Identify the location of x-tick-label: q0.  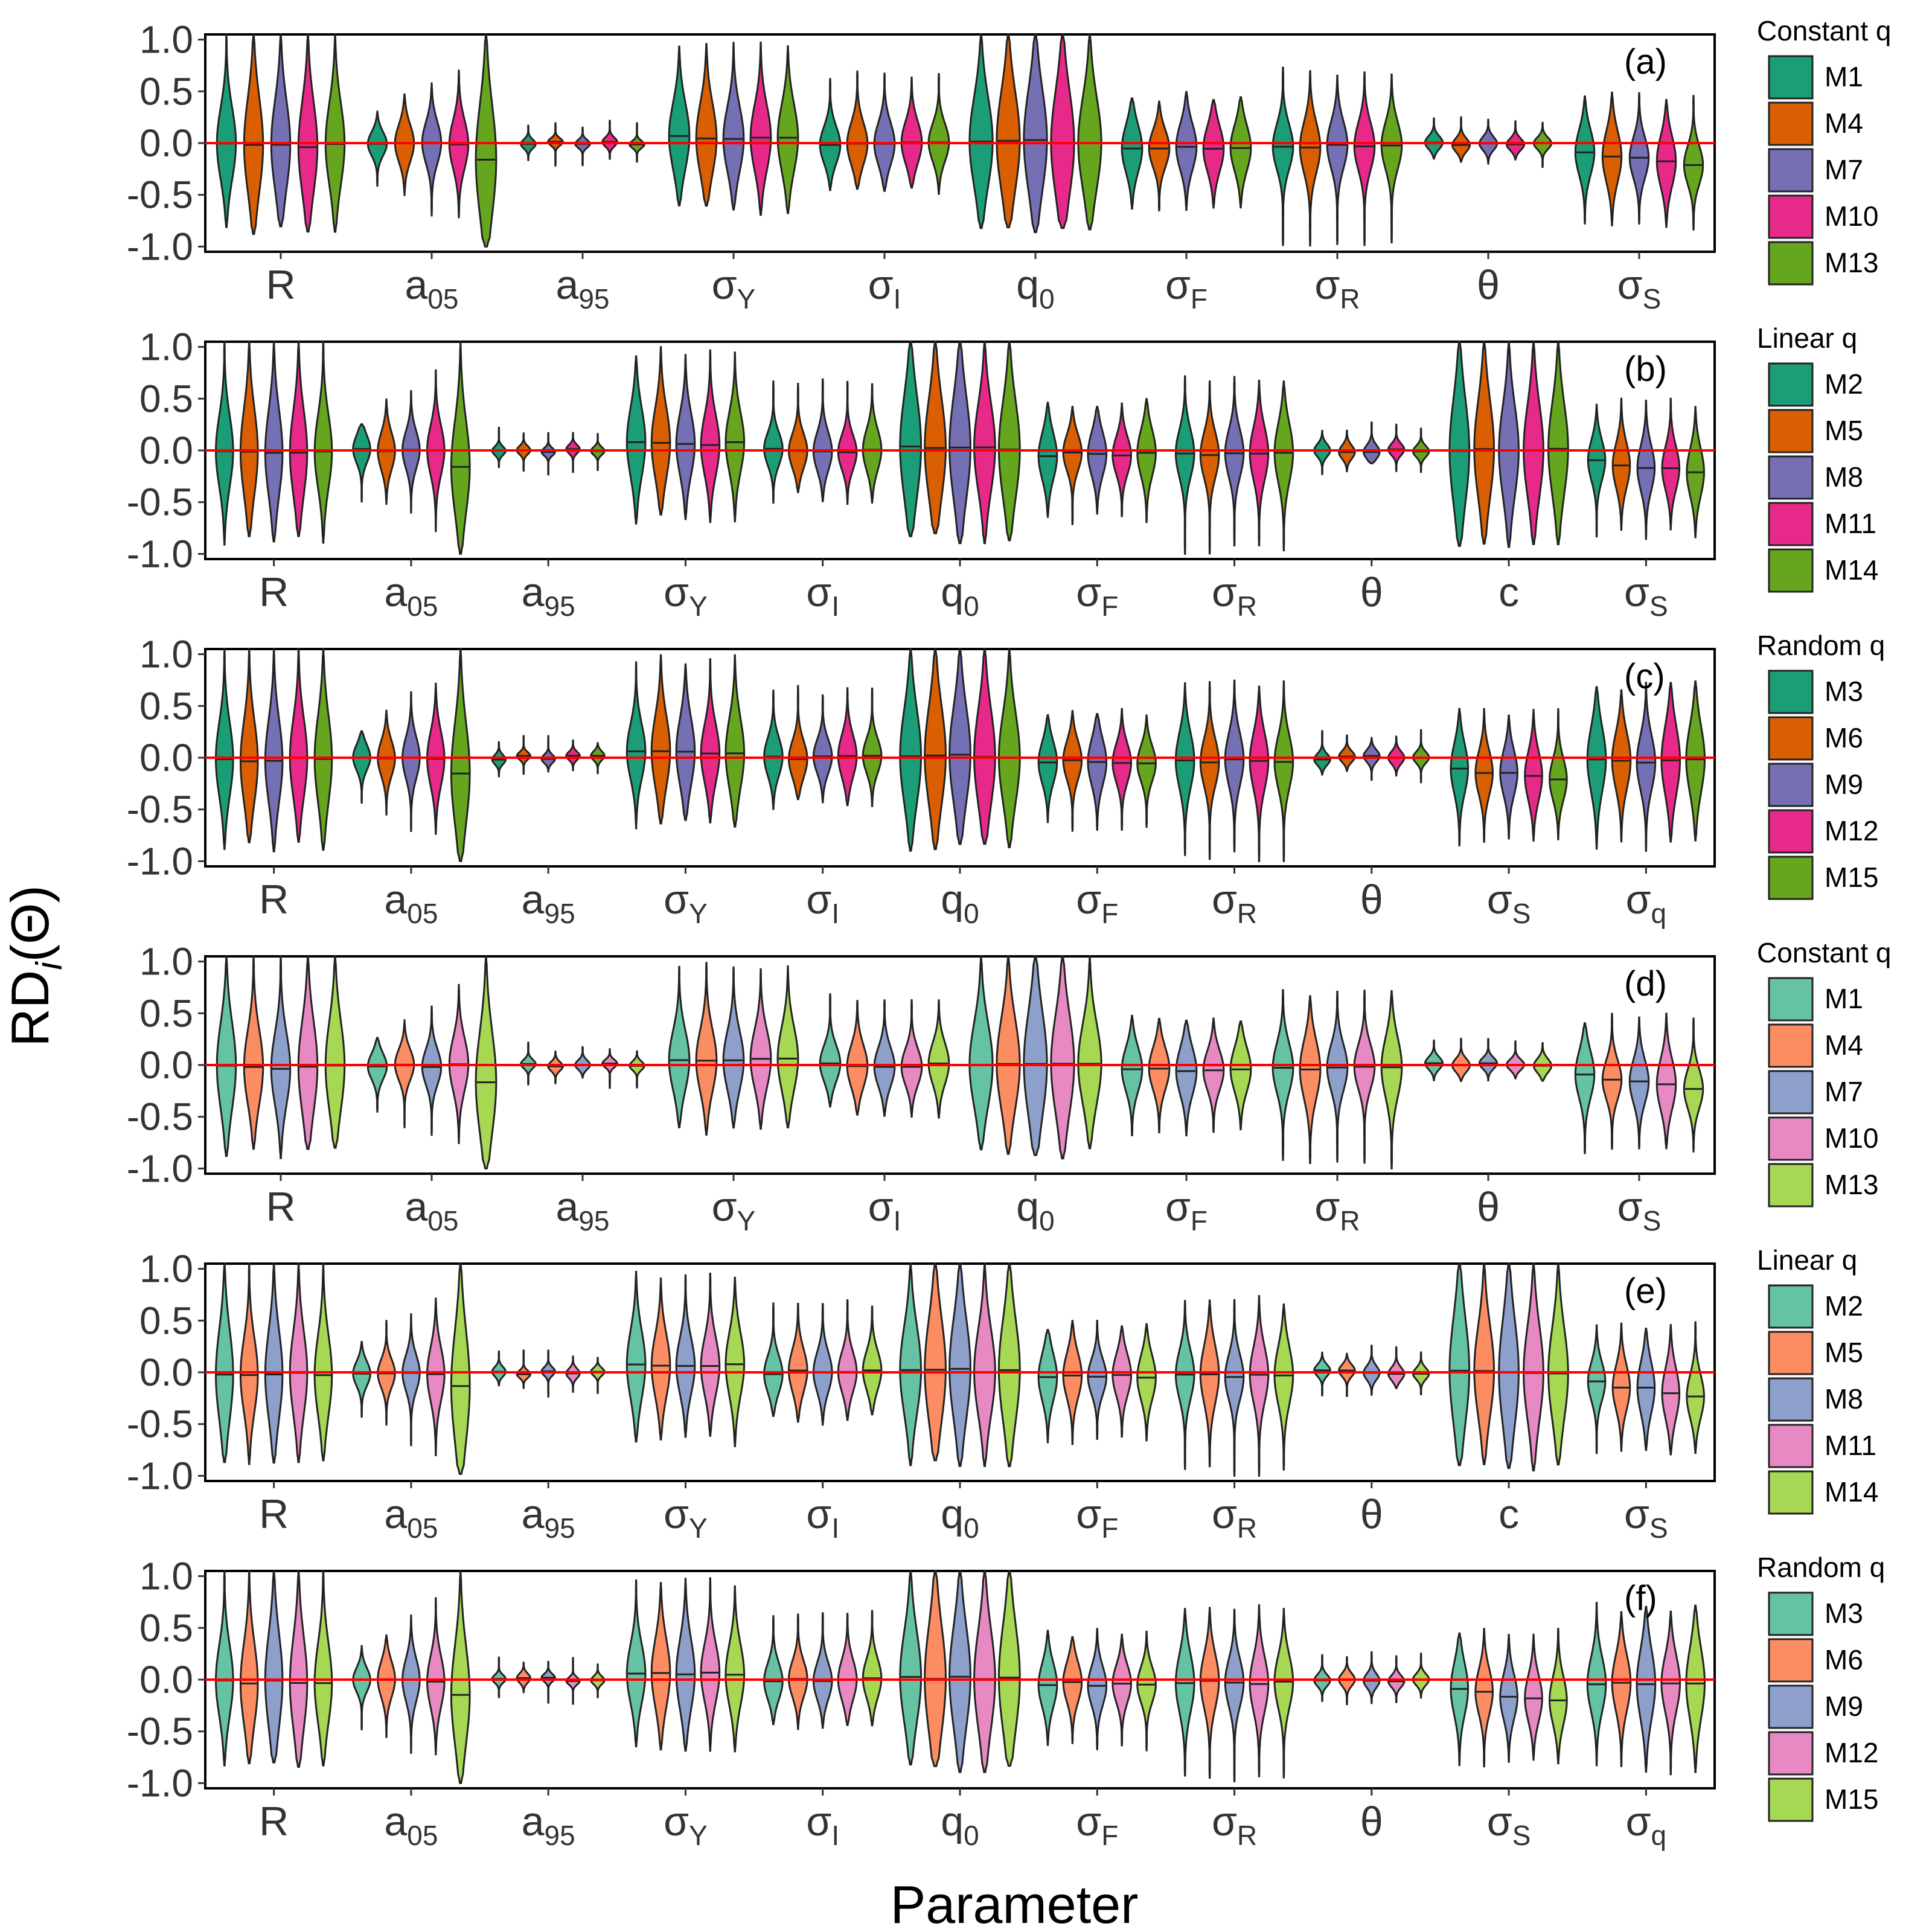
(1035, 288).